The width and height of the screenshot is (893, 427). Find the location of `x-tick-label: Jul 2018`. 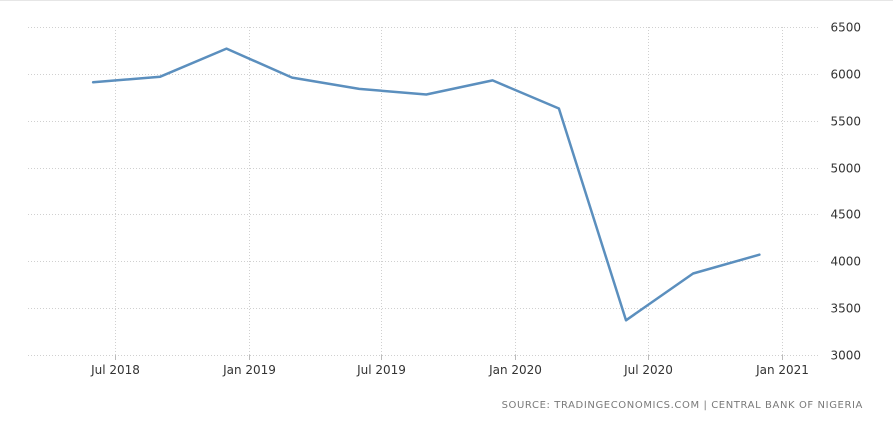

x-tick-label: Jul 2018 is located at coordinates (115, 370).